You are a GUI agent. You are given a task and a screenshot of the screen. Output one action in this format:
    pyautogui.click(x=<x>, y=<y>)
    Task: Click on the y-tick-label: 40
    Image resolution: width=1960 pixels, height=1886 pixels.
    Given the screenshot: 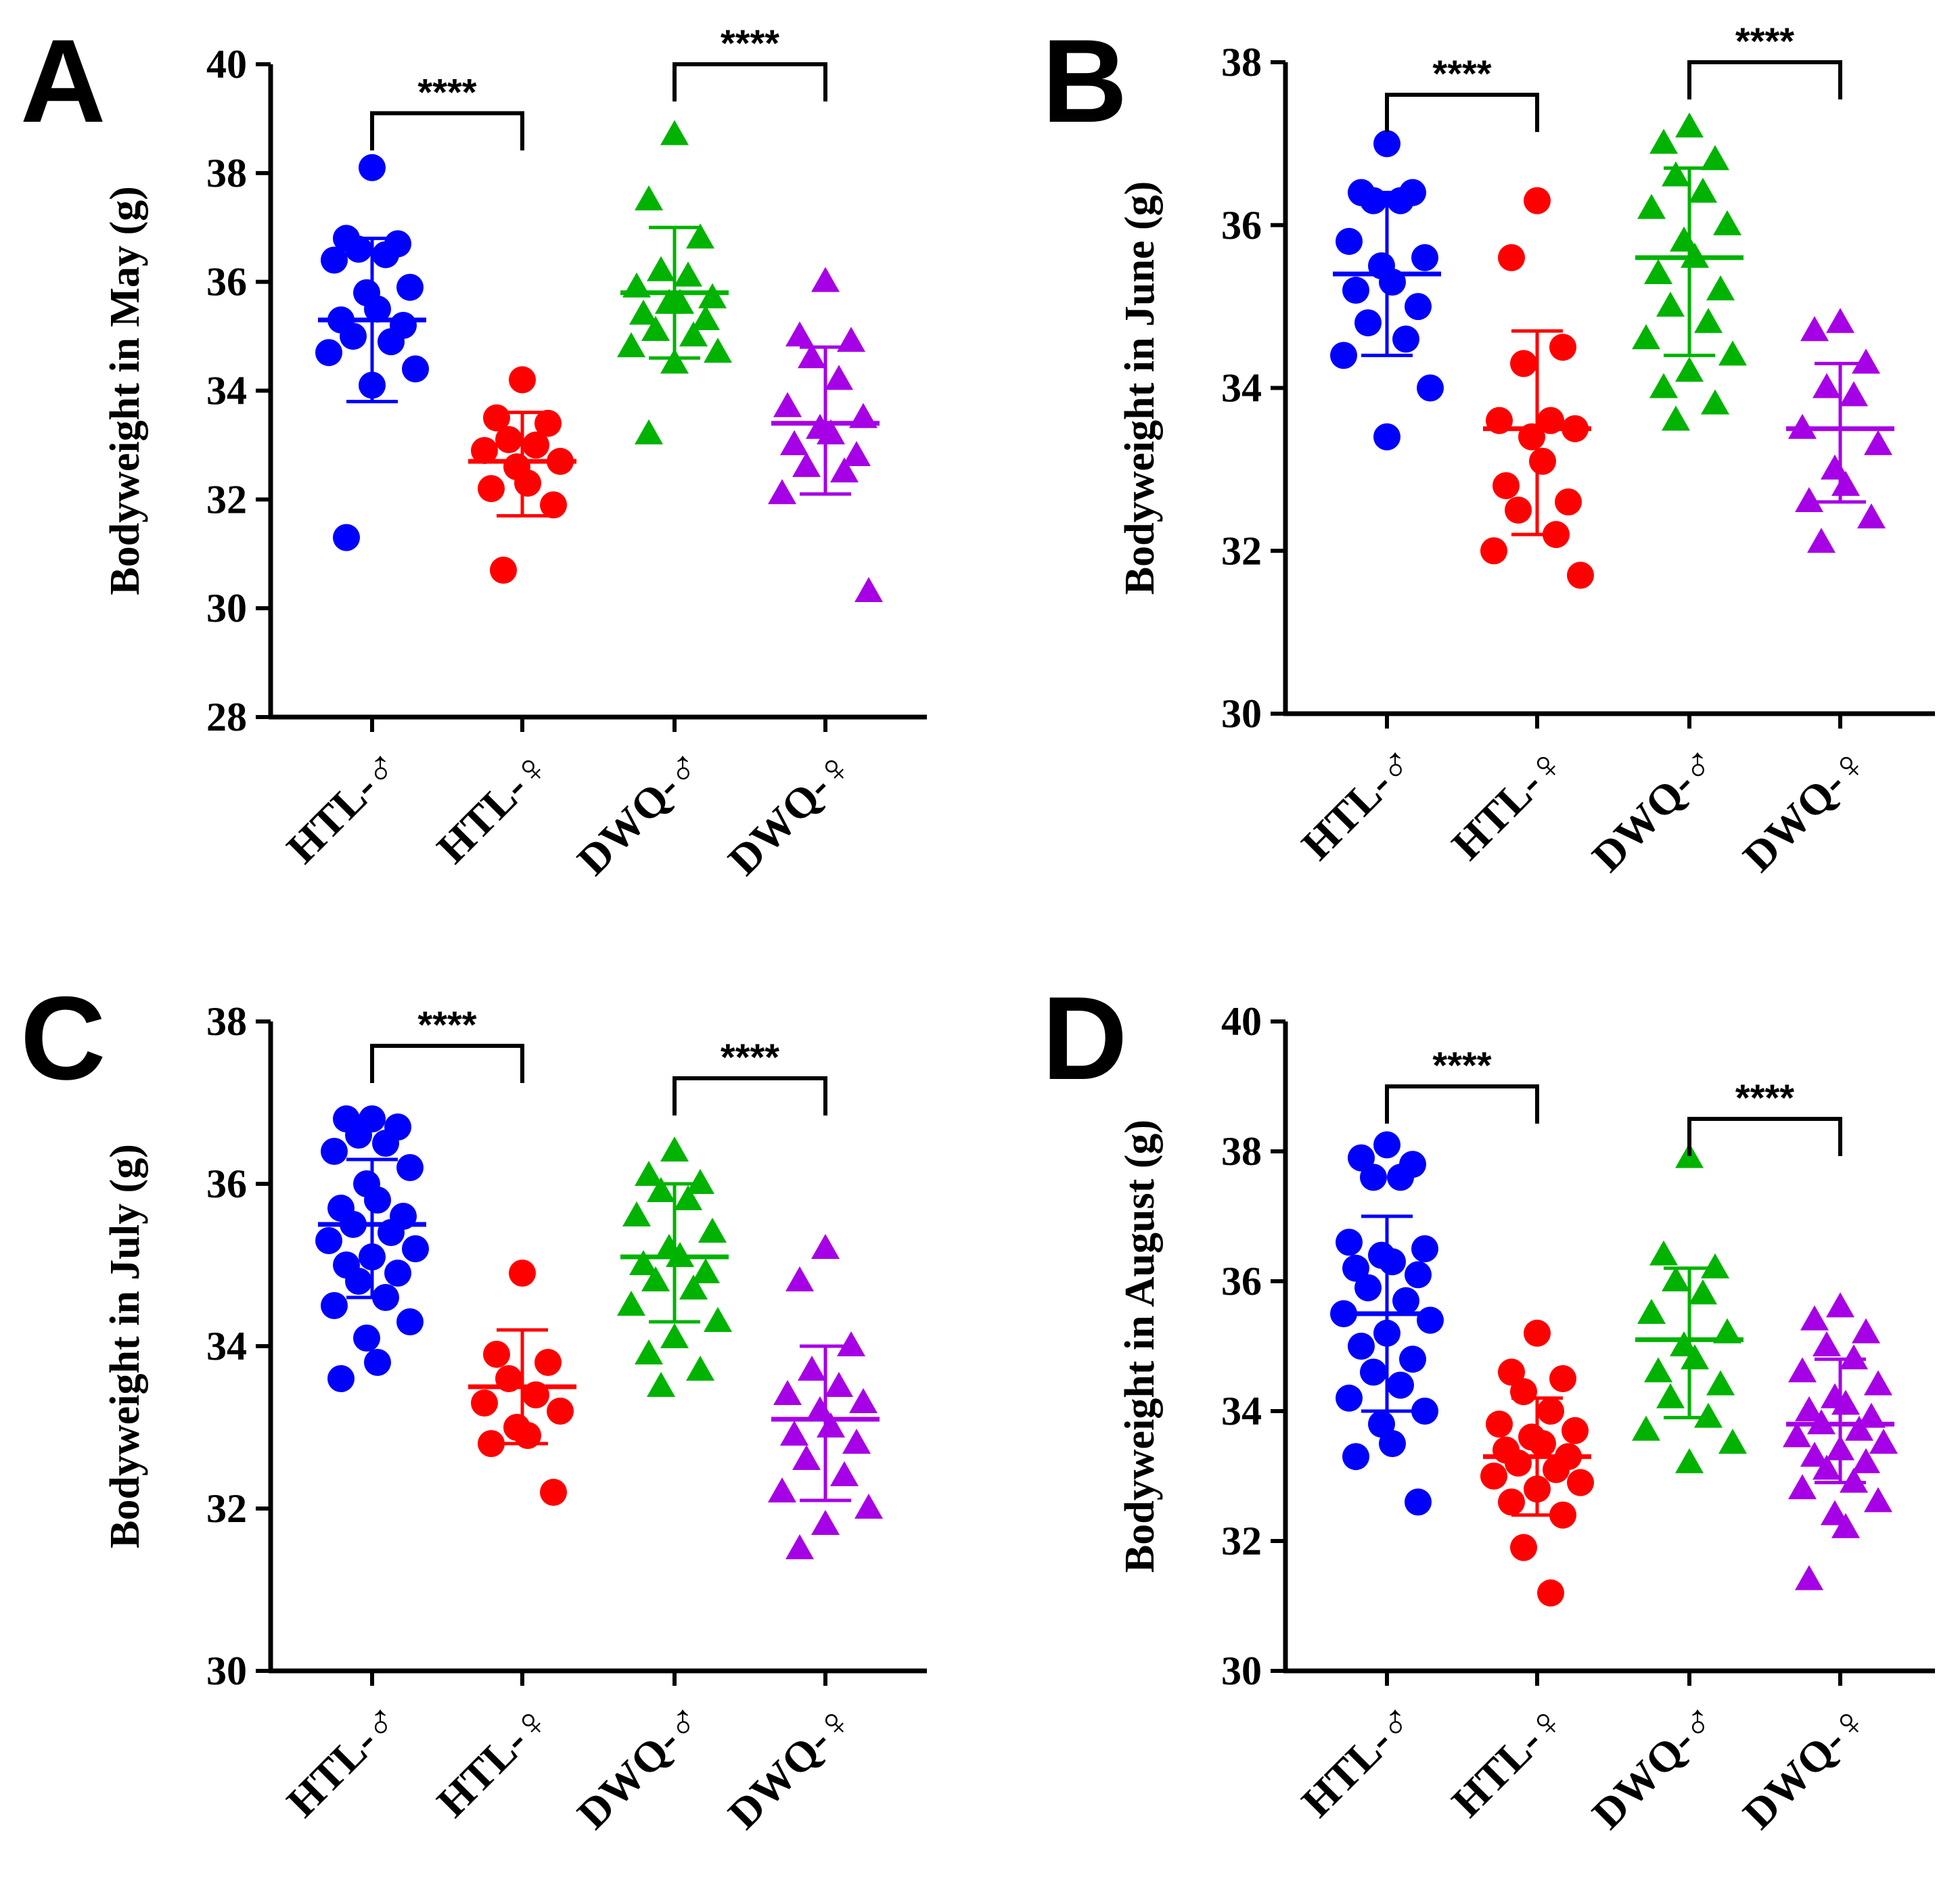 What is the action you would take?
    pyautogui.click(x=1241, y=1021)
    